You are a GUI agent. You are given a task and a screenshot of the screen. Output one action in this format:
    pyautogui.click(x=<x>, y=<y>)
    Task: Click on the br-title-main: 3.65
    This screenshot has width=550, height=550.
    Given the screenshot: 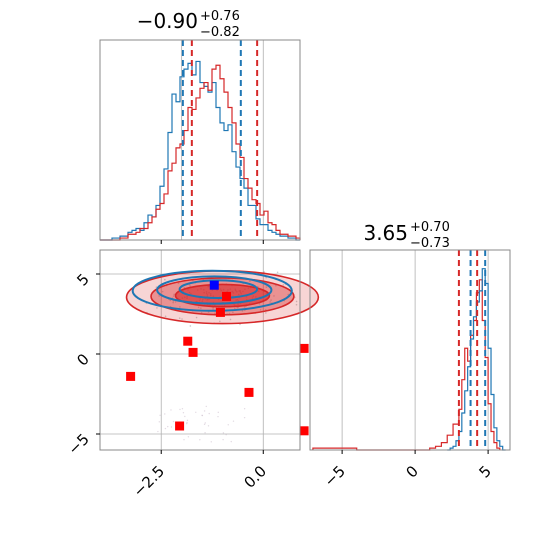 What is the action you would take?
    pyautogui.click(x=385, y=233)
    